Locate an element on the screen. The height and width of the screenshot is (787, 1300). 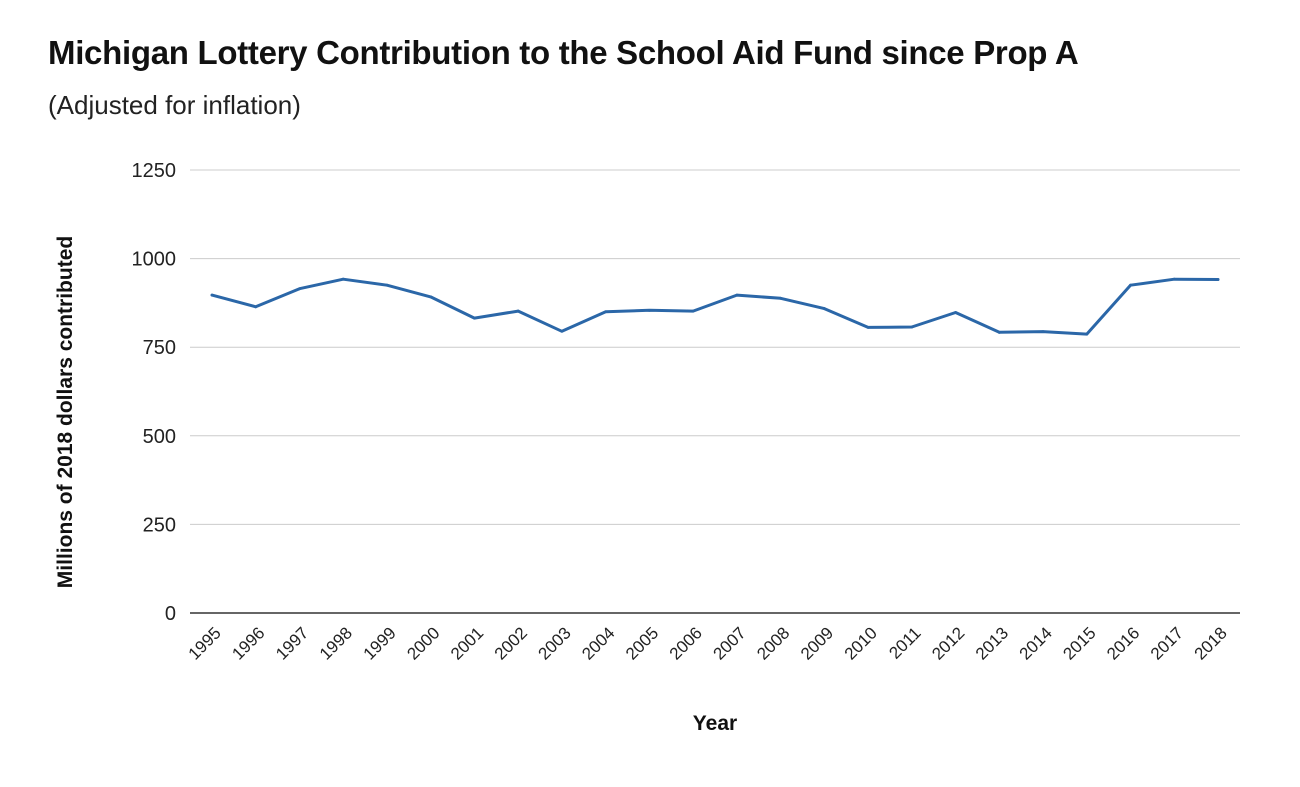
x-tick-label: 1995 is located at coordinates (205, 643).